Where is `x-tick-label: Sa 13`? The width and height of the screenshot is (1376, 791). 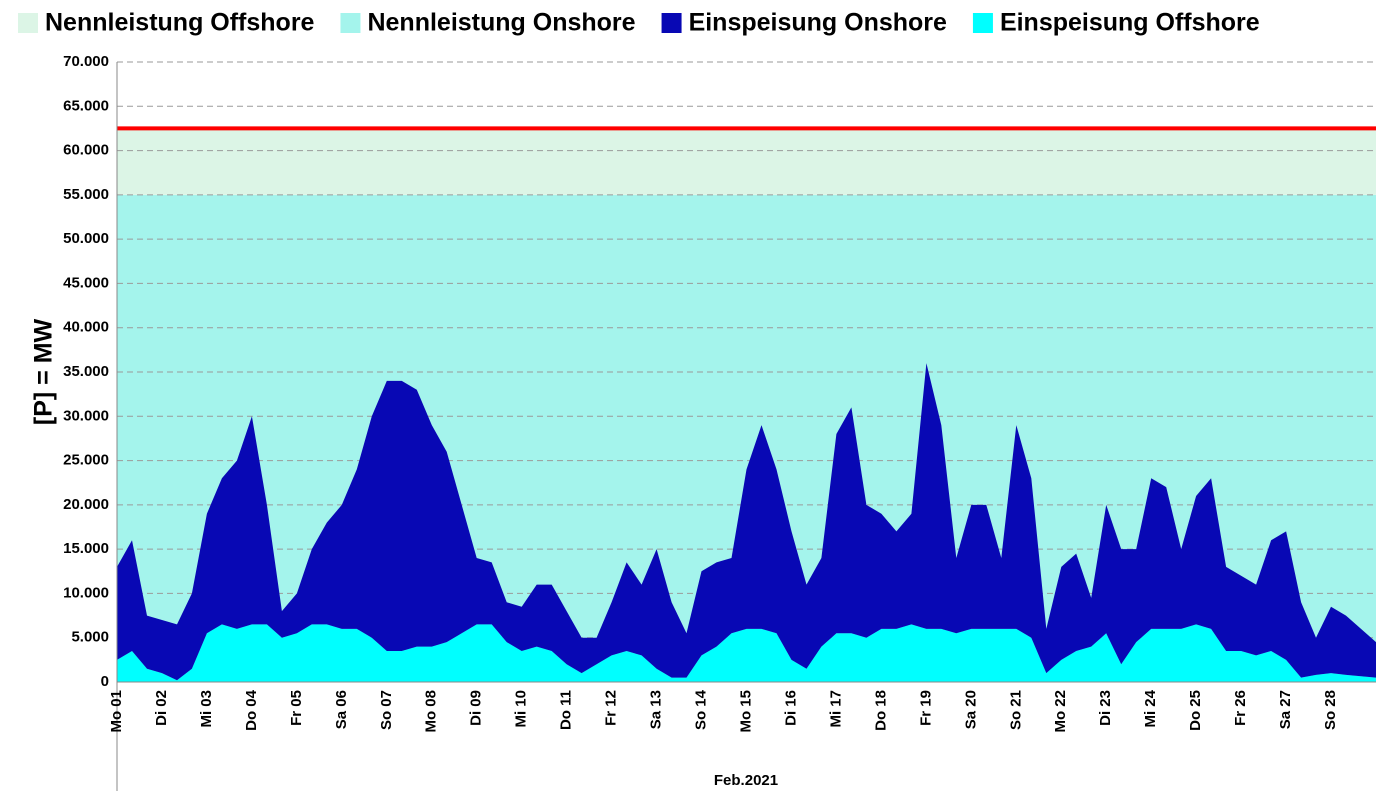
x-tick-label: Sa 13 is located at coordinates (656, 709).